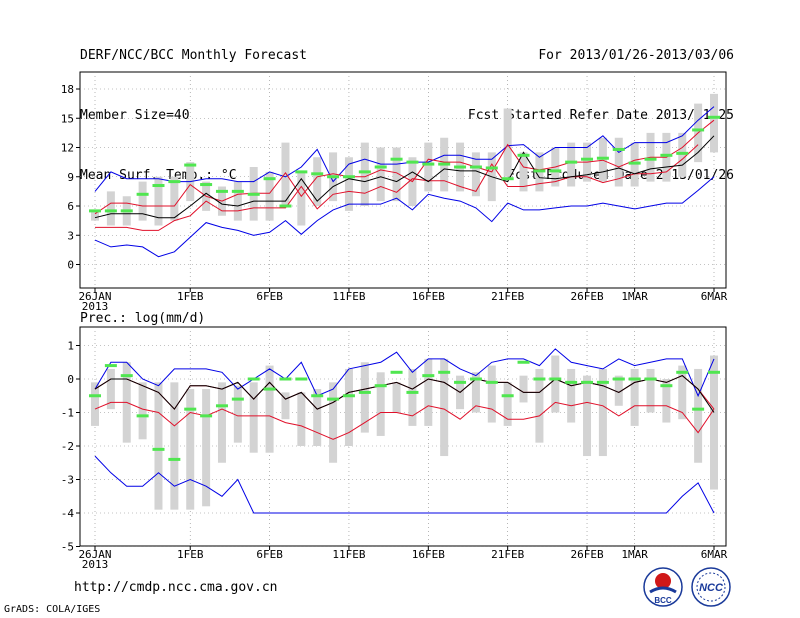  I want to click on prec-xtick-label: 26FEB, so click(586, 554).